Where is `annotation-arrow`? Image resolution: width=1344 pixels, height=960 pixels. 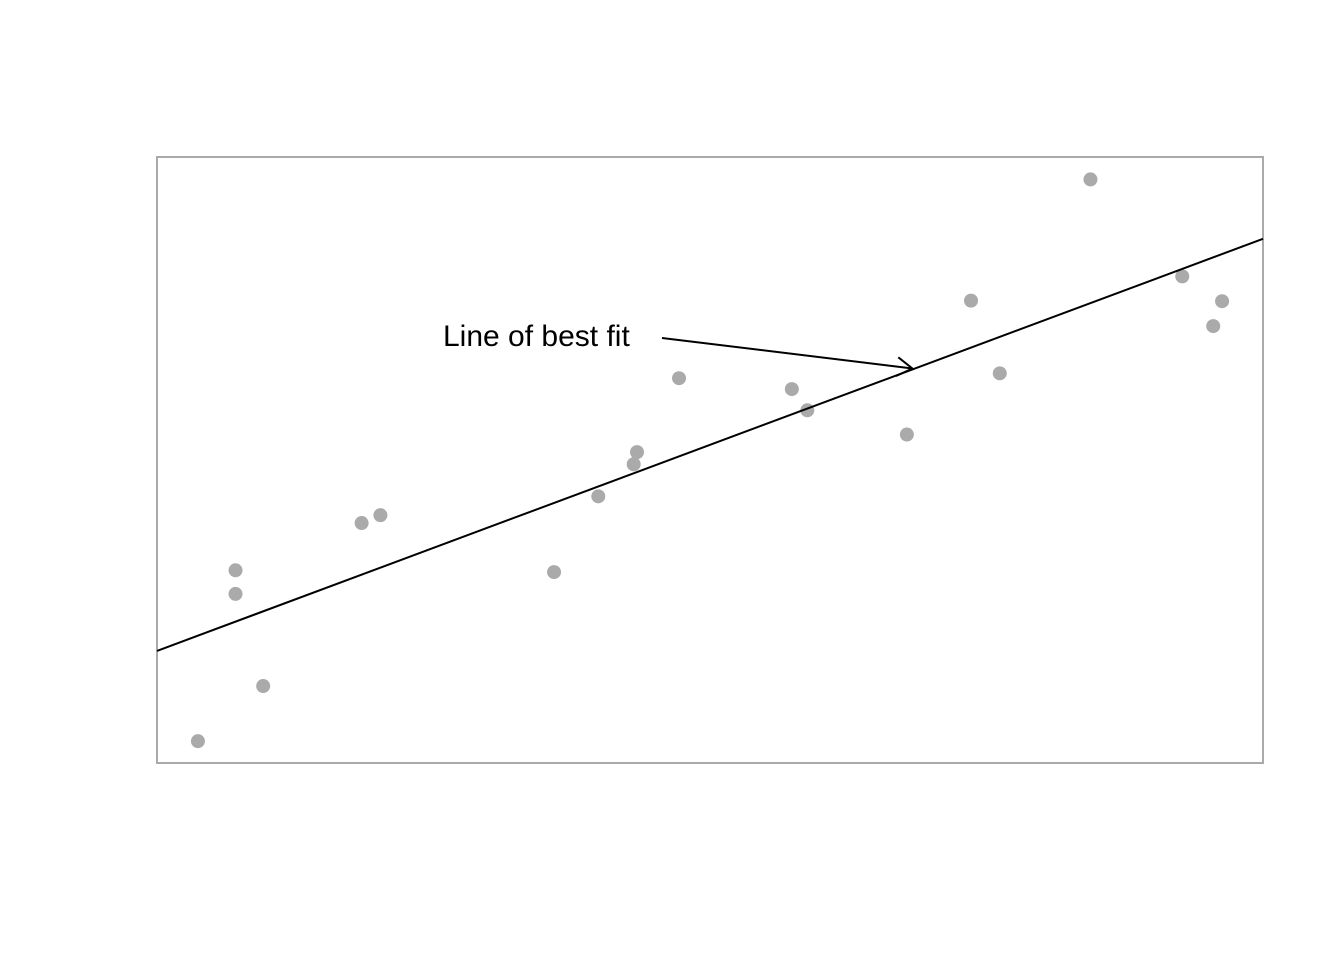 annotation-arrow is located at coordinates (787, 353).